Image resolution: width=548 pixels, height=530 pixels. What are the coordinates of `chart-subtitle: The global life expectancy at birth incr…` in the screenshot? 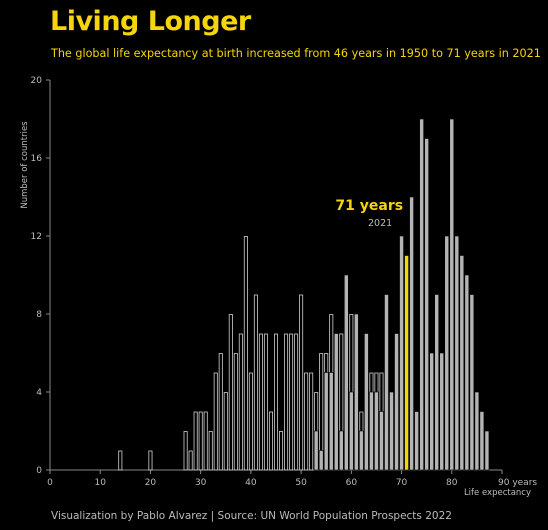 It's located at (296, 53).